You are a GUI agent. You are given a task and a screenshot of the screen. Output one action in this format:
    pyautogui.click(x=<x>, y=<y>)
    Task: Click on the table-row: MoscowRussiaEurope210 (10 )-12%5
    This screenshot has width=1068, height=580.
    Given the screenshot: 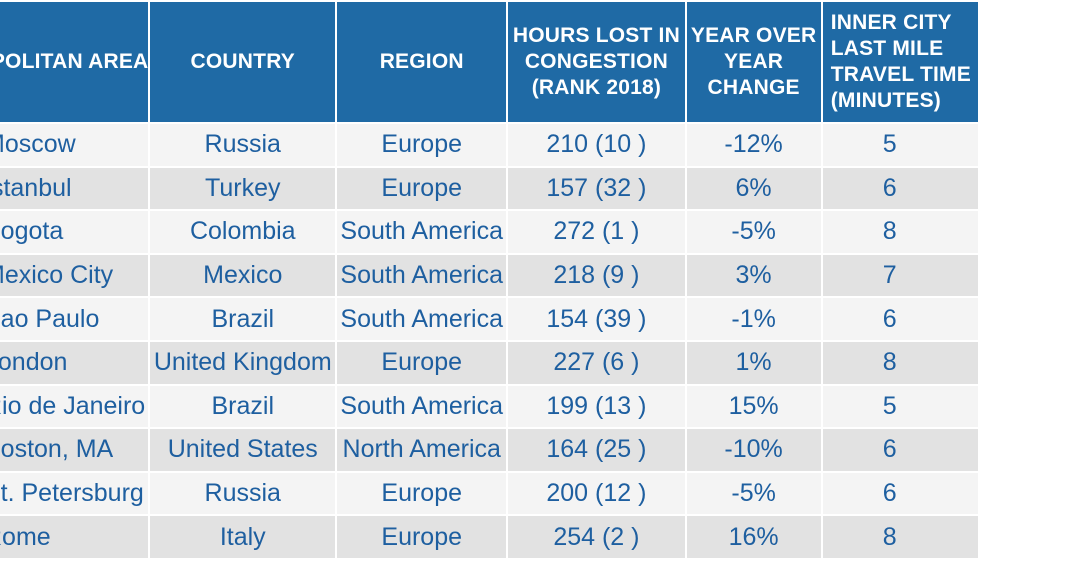 What is the action you would take?
    pyautogui.click(x=490, y=145)
    